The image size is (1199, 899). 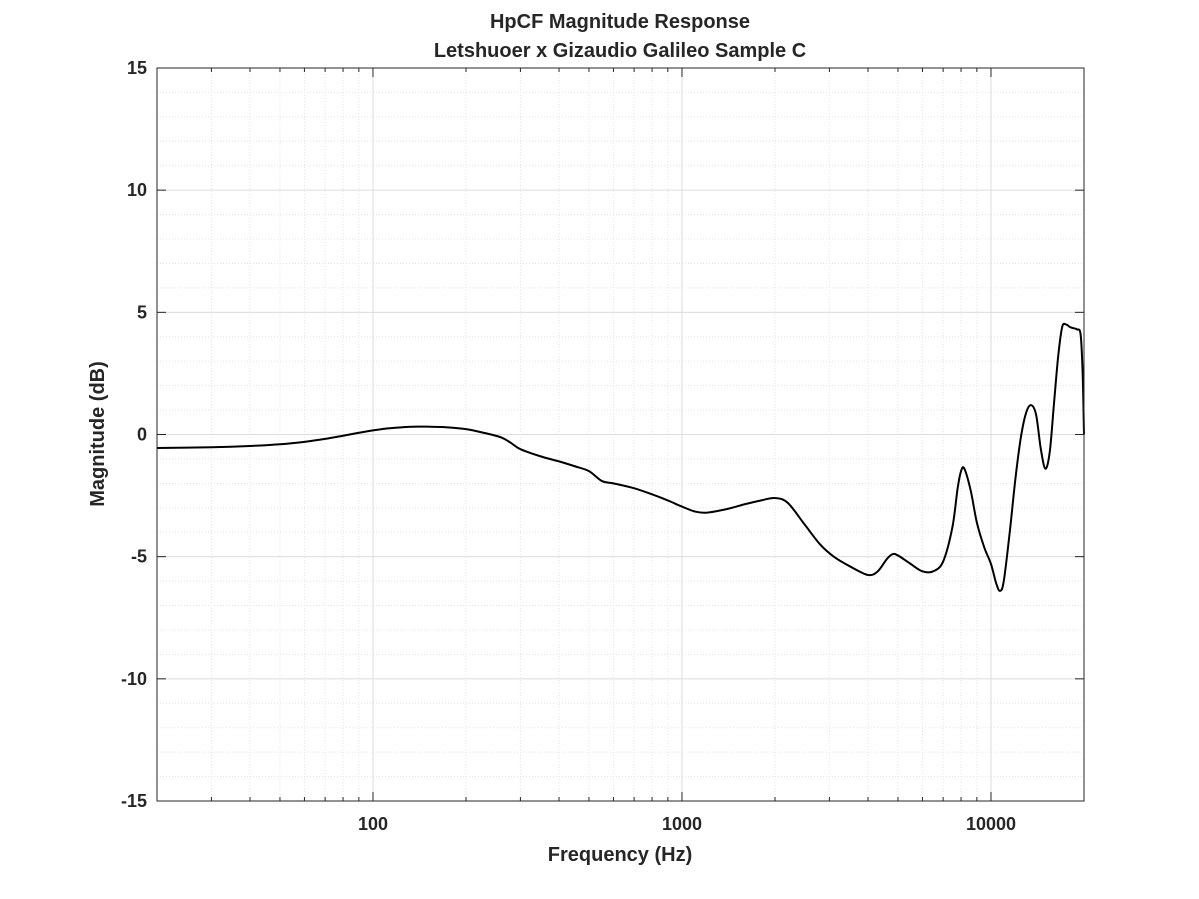 I want to click on x-tick-labels: 100 1000 10000, so click(x=687, y=824).